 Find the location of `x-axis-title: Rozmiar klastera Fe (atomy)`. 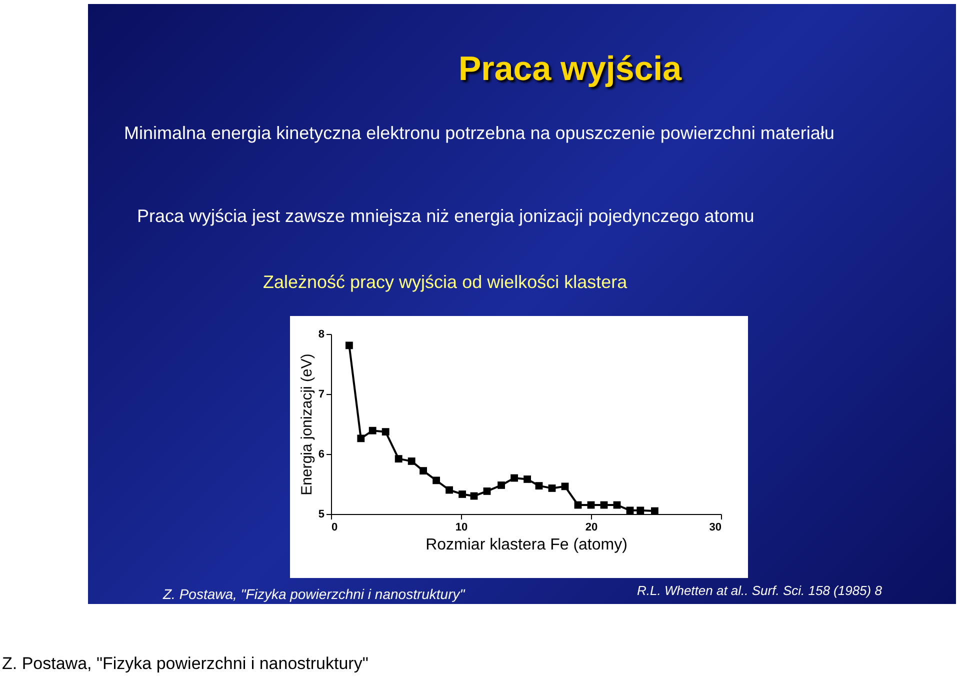

x-axis-title: Rozmiar klastera Fe (atomy) is located at coordinates (527, 545).